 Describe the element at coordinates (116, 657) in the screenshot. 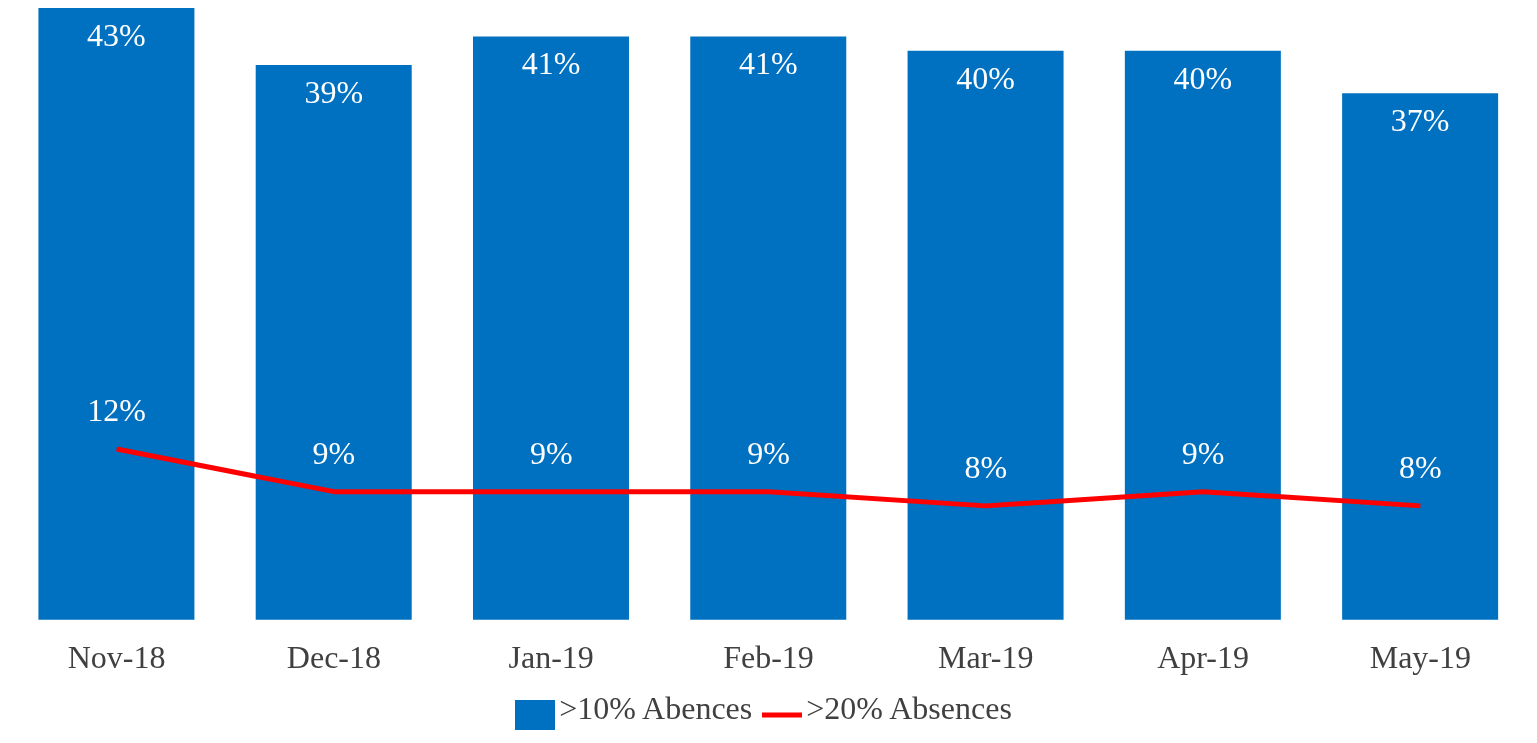

I see `x-tick-label: Nov-18` at that location.